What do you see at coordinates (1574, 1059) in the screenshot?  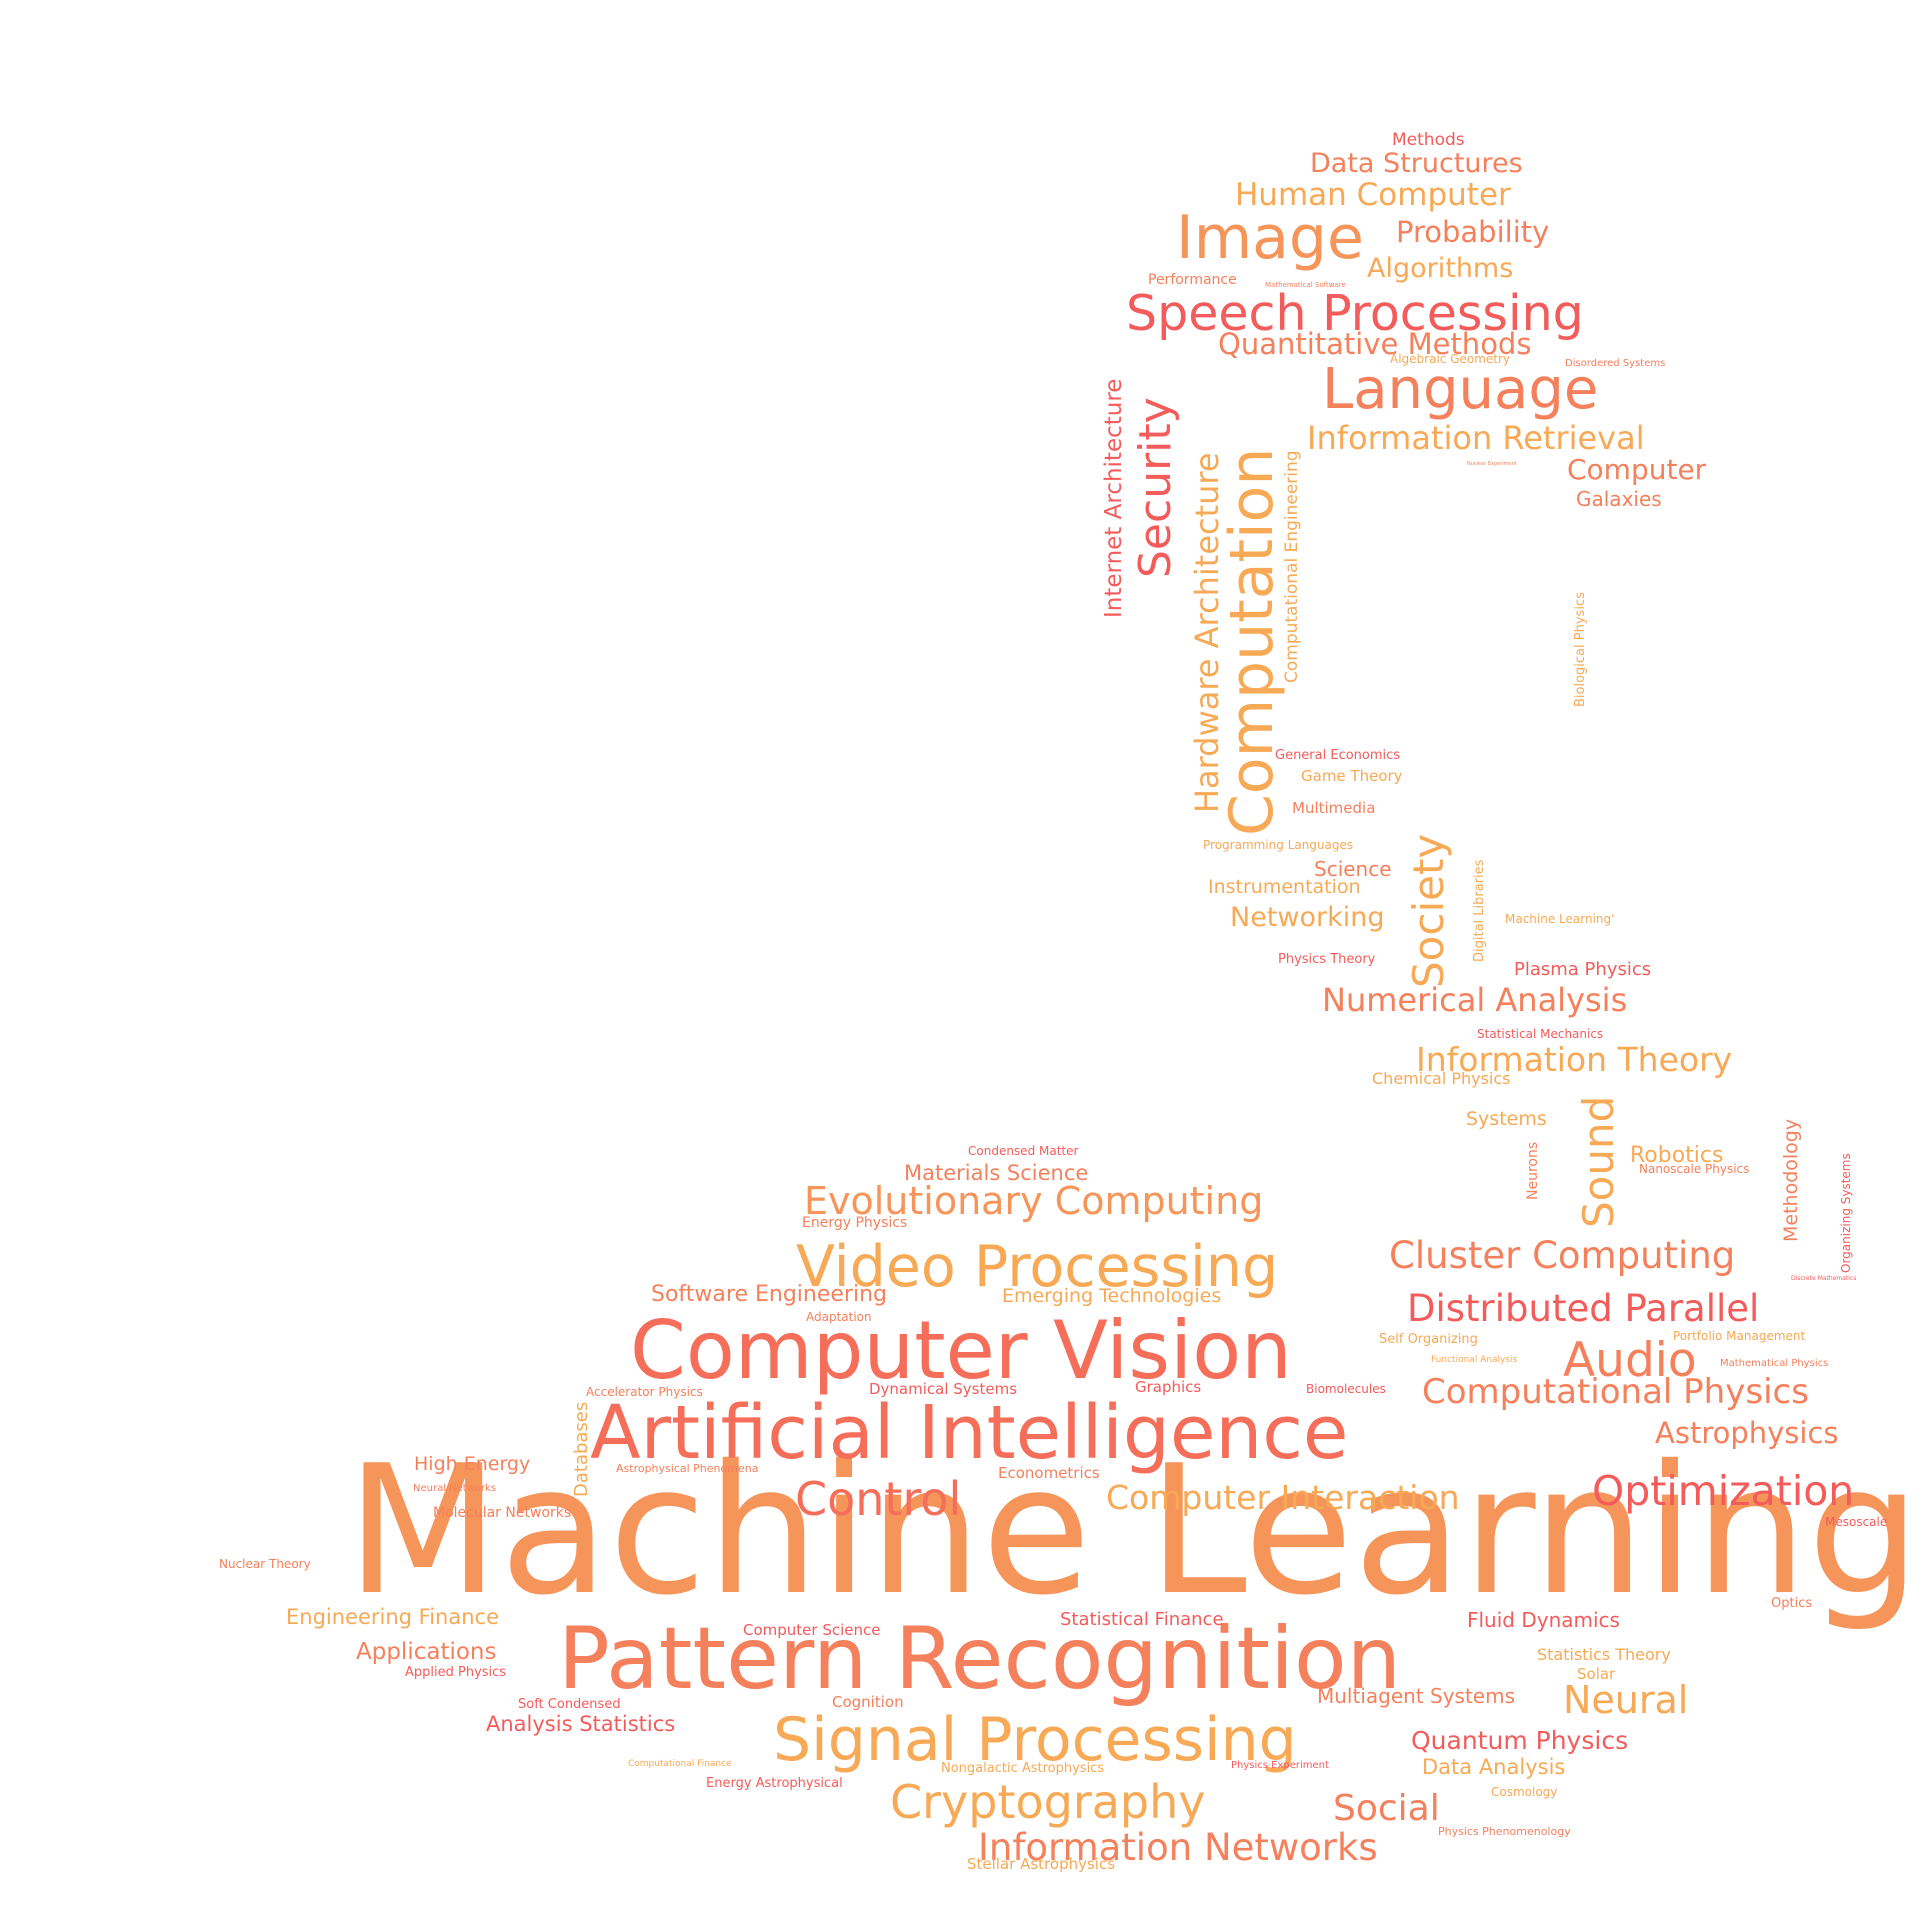 I see `word-information-theory: Information Theory` at bounding box center [1574, 1059].